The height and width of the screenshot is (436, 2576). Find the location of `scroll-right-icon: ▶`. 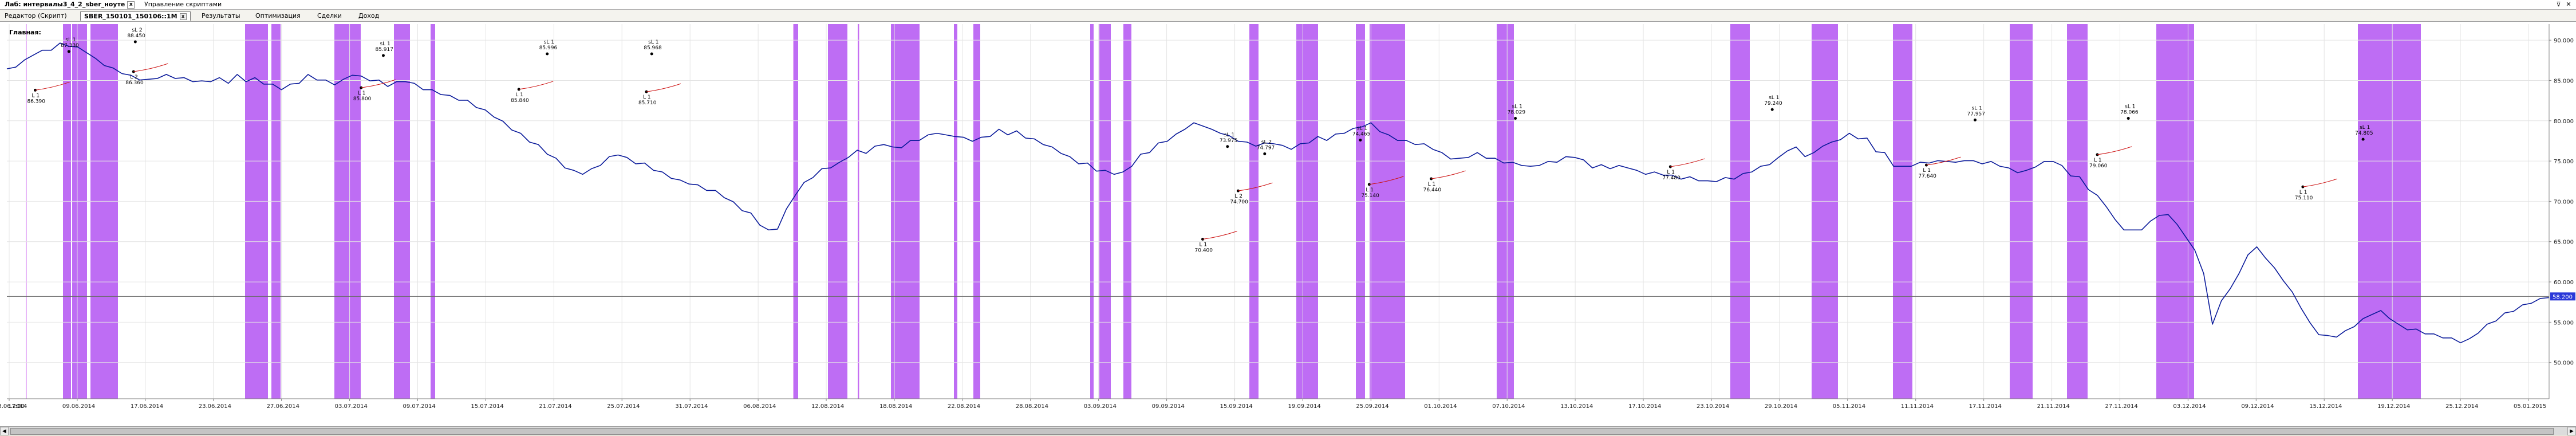

scroll-right-icon: ▶ is located at coordinates (2571, 431).